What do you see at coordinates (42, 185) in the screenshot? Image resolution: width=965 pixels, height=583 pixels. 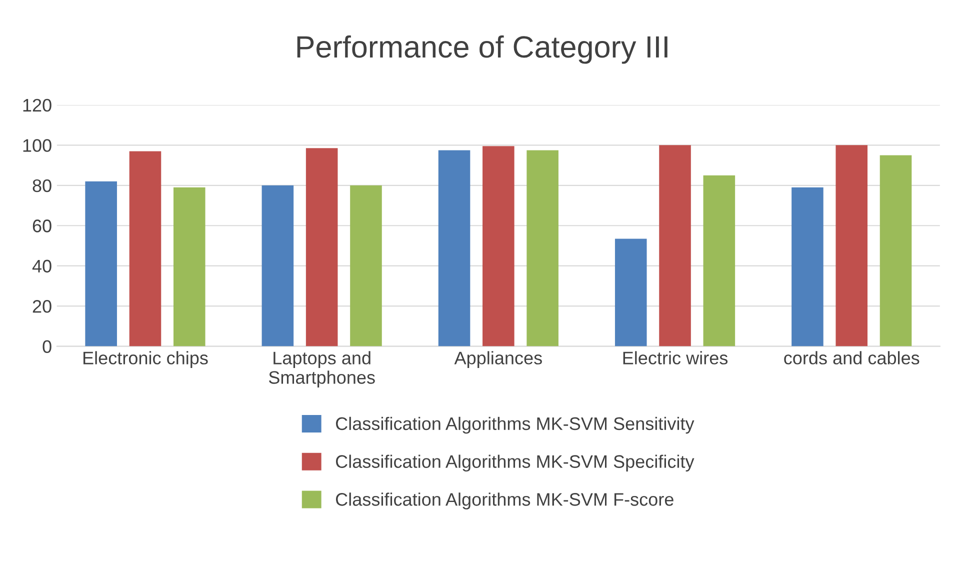 I see `y-tick-label: 80` at bounding box center [42, 185].